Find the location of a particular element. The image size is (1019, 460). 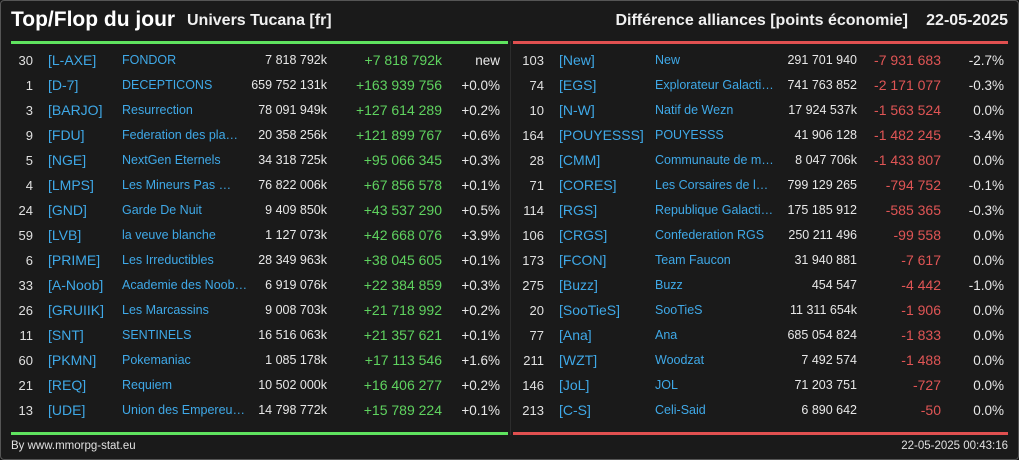

alliance-tag-link: [A-Noob] is located at coordinates (76, 285).